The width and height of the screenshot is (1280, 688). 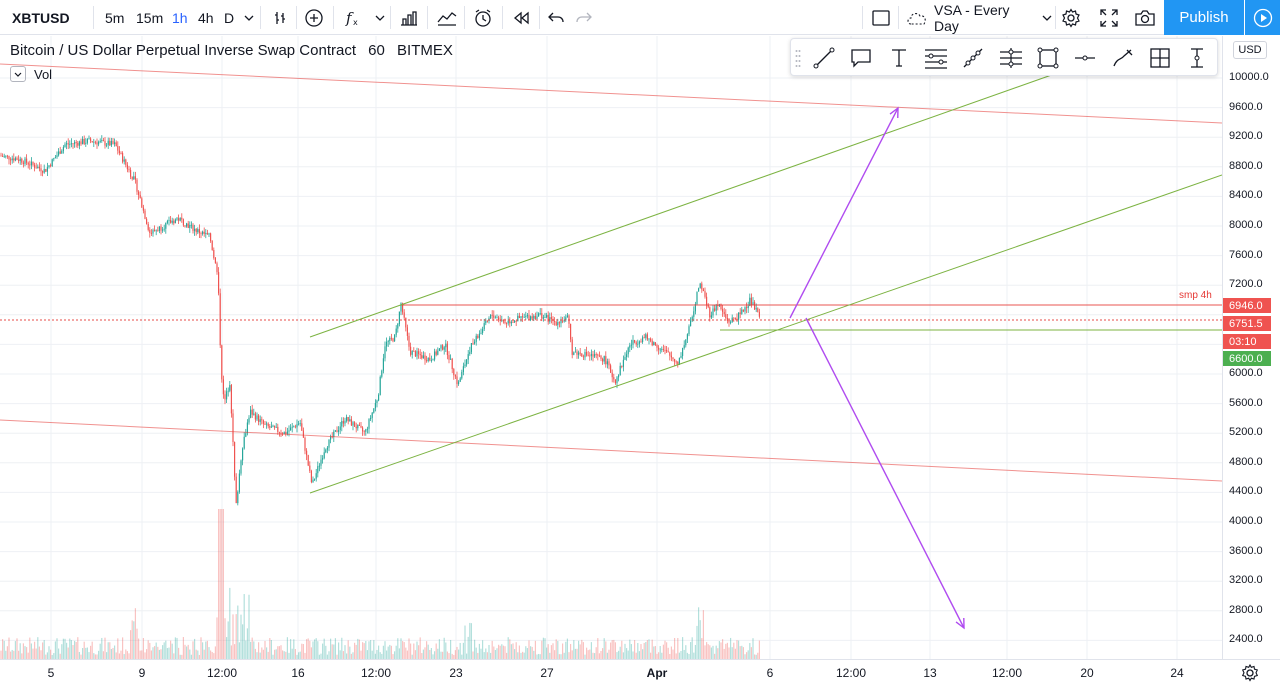 I want to click on brush-icon, so click(x=1123, y=58).